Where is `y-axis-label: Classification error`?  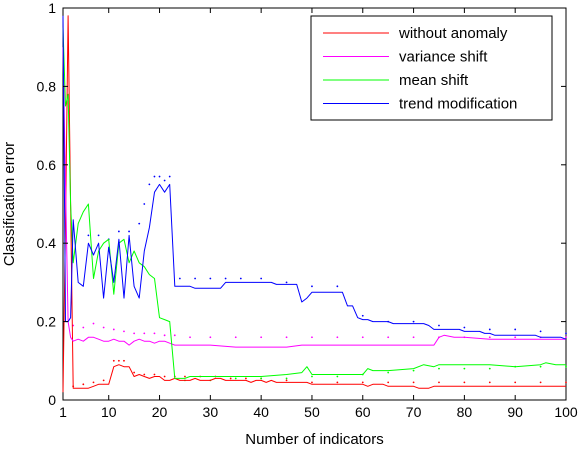
y-axis-label: Classification error is located at coordinates (9, 204).